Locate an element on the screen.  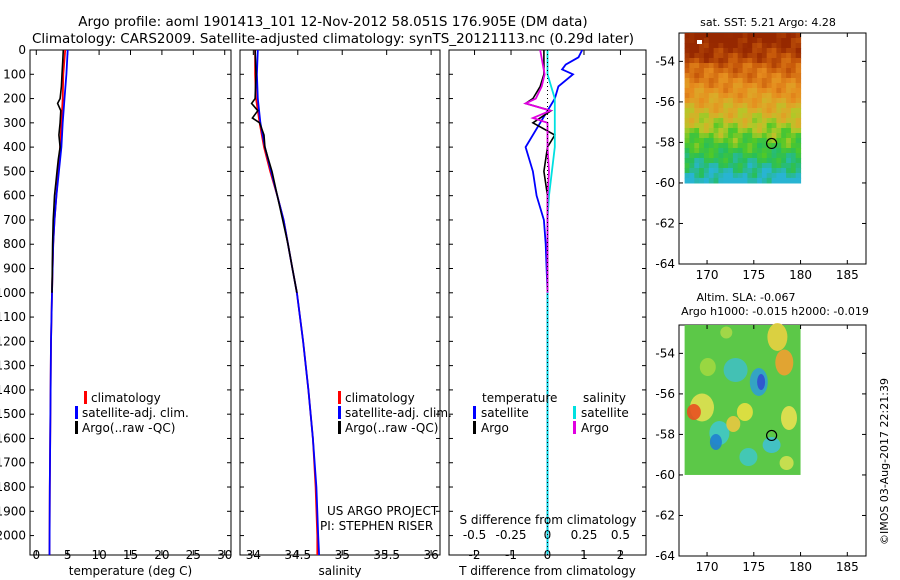
x-tick-label: 25 is located at coordinates (193, 555).